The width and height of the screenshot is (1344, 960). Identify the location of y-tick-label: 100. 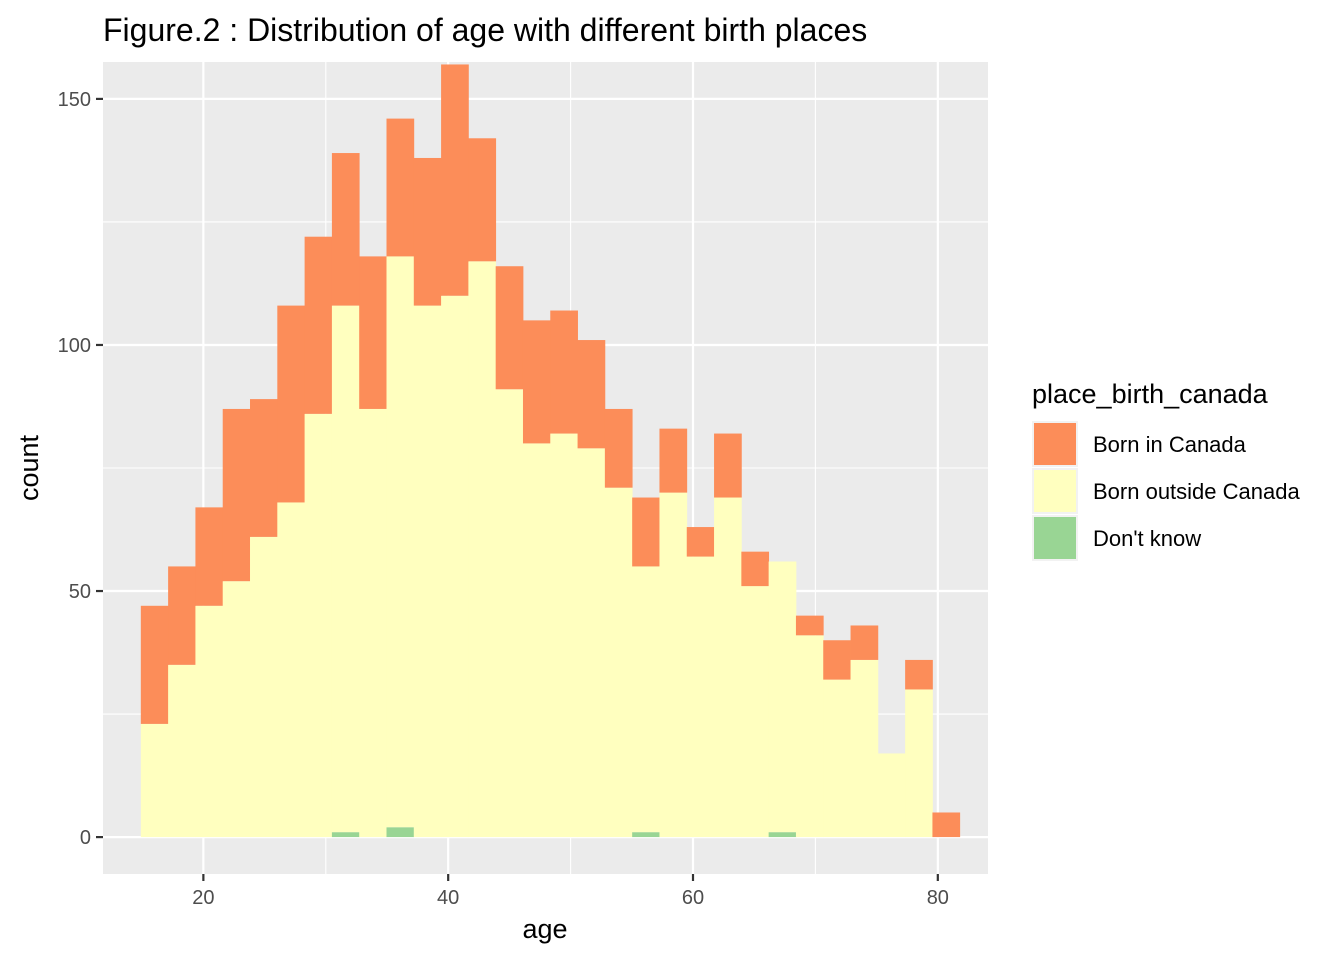
(74, 346).